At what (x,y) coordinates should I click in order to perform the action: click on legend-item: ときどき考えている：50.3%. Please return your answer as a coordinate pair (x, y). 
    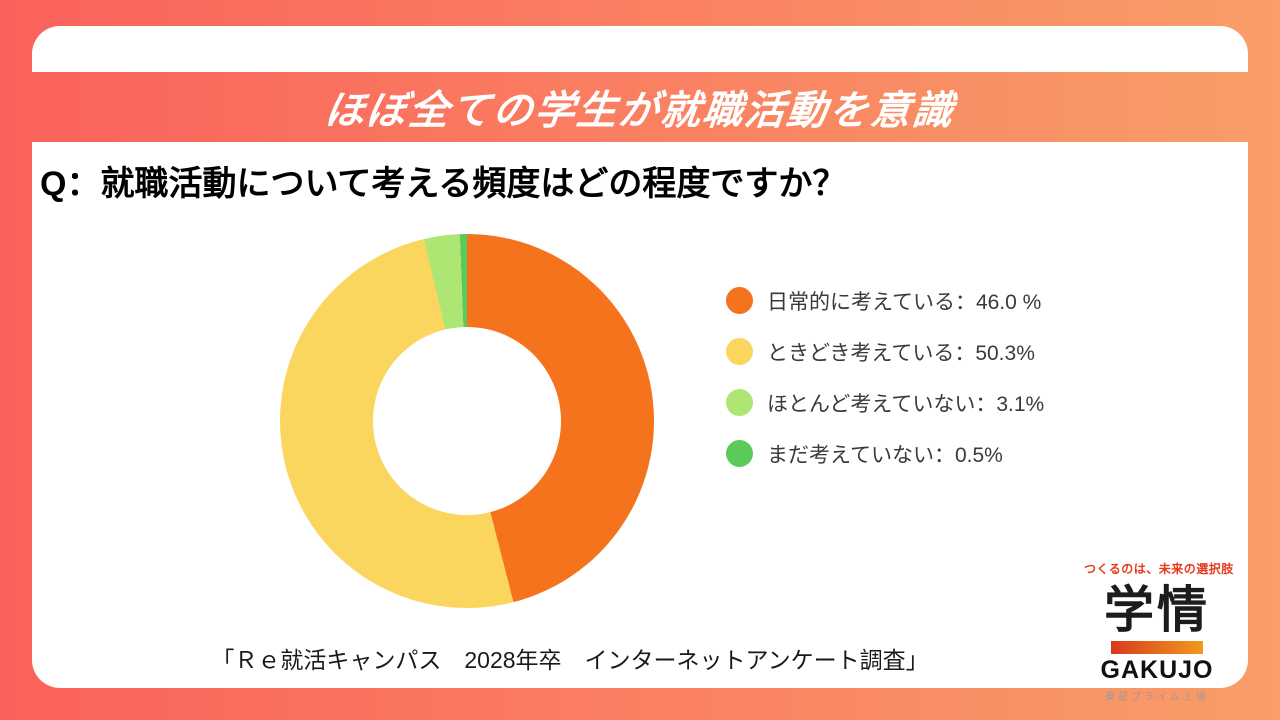
    Looking at the image, I should click on (885, 351).